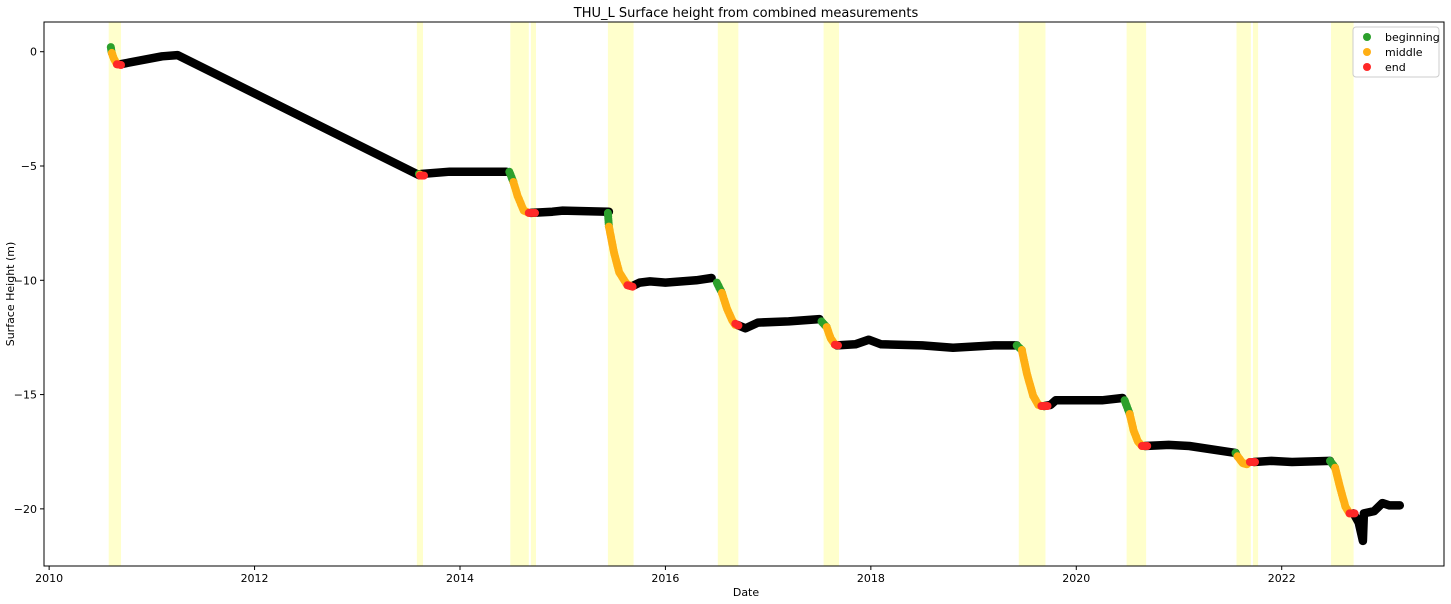 The image size is (1451, 604). I want to click on y-axis-title: Surface Height (m), so click(10, 294).